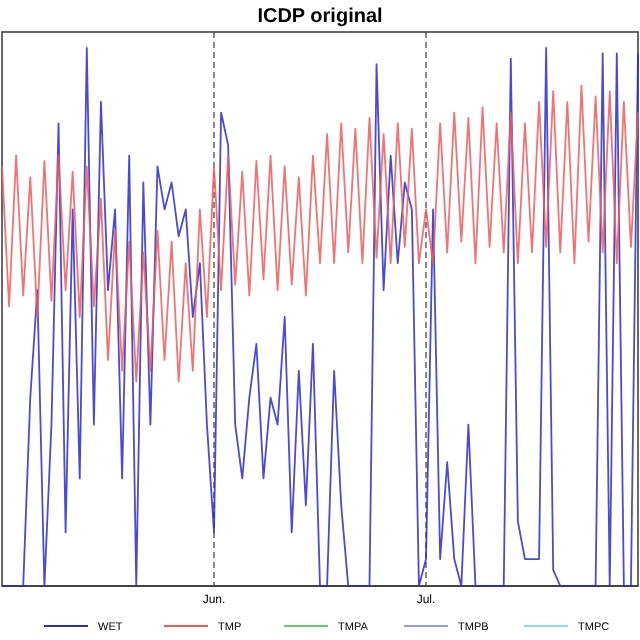 The image size is (640, 640). What do you see at coordinates (320, 17) in the screenshot?
I see `chart-title: ICDP original` at bounding box center [320, 17].